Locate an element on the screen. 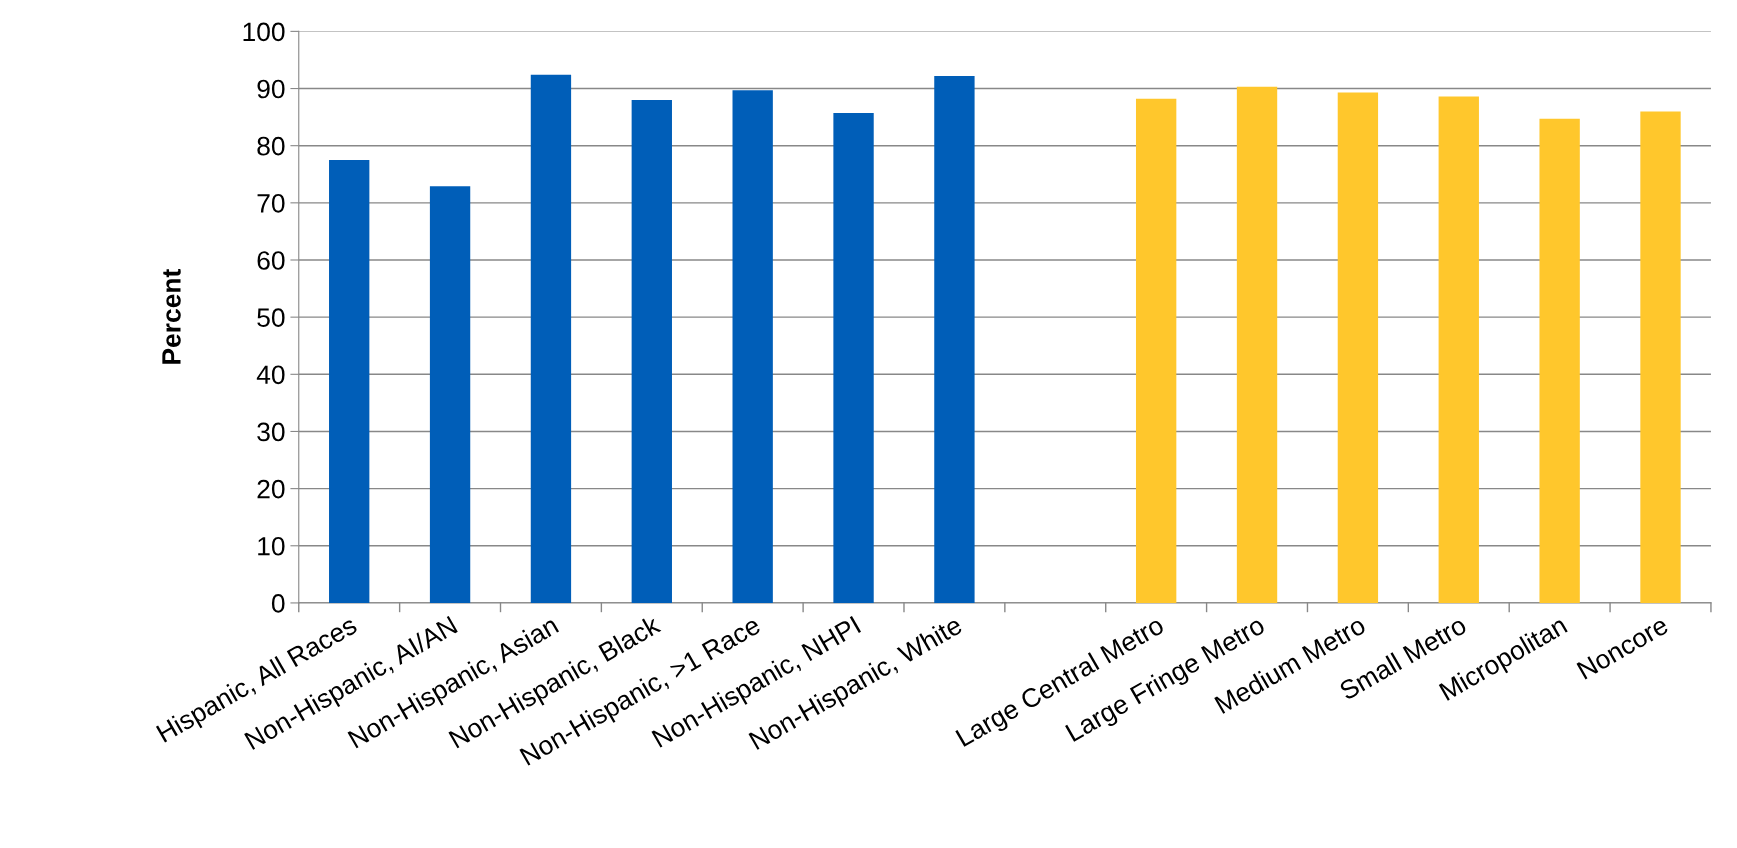 The image size is (1737, 848). y-tick-label: 50 is located at coordinates (271, 317).